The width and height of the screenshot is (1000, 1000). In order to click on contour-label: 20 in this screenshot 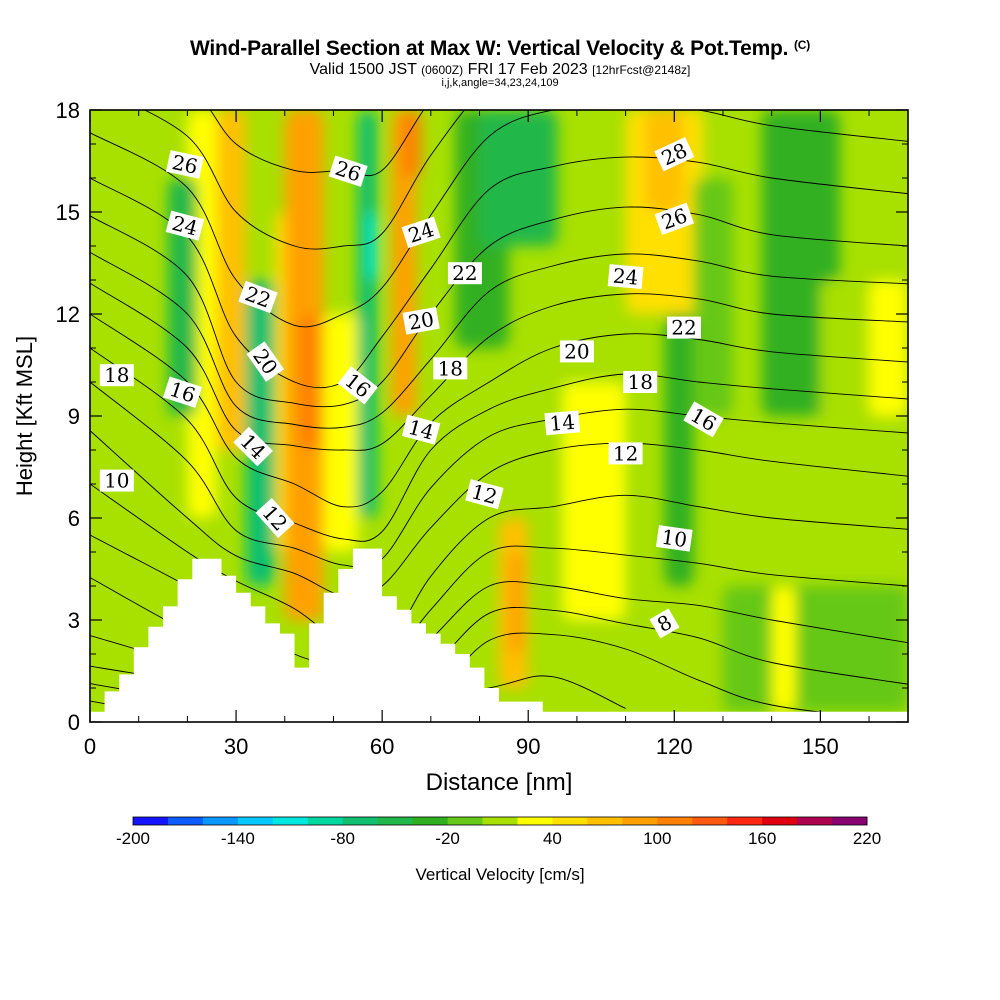, I will do `click(576, 351)`.